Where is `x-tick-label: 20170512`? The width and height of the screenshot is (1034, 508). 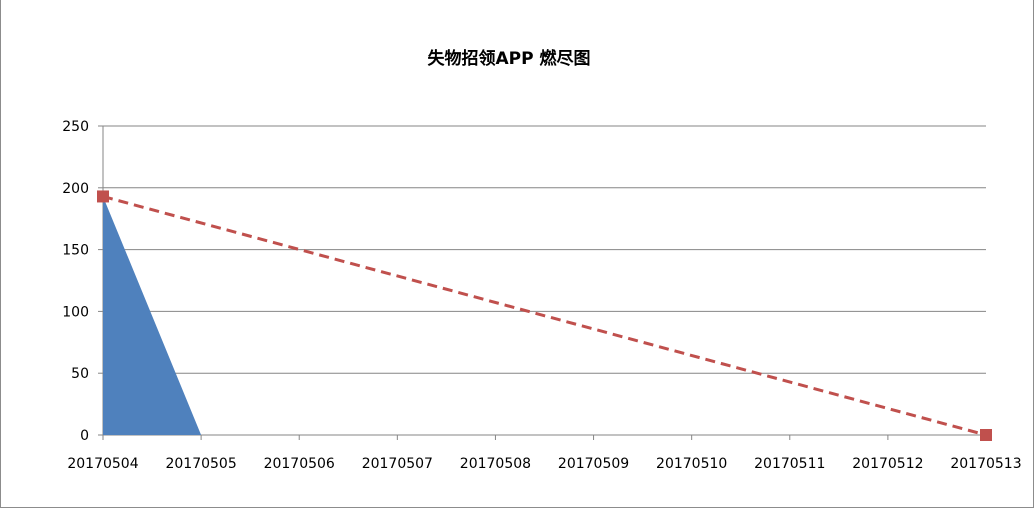 x-tick-label: 20170512 is located at coordinates (887, 464).